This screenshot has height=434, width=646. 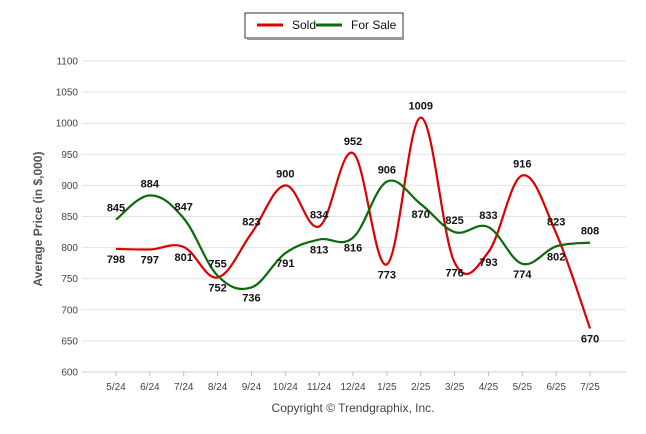 What do you see at coordinates (522, 275) in the screenshot?
I see `for-sale-data-label: 774` at bounding box center [522, 275].